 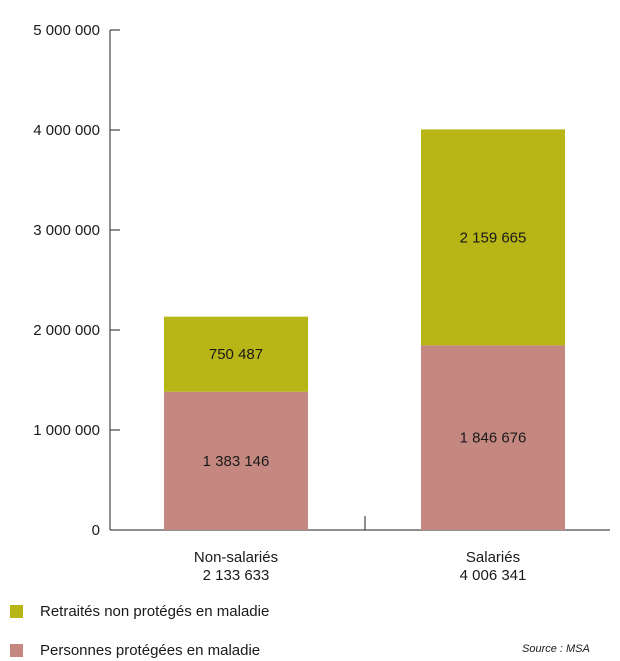 What do you see at coordinates (236, 575) in the screenshot?
I see `category-total-0: 2 133 633` at bounding box center [236, 575].